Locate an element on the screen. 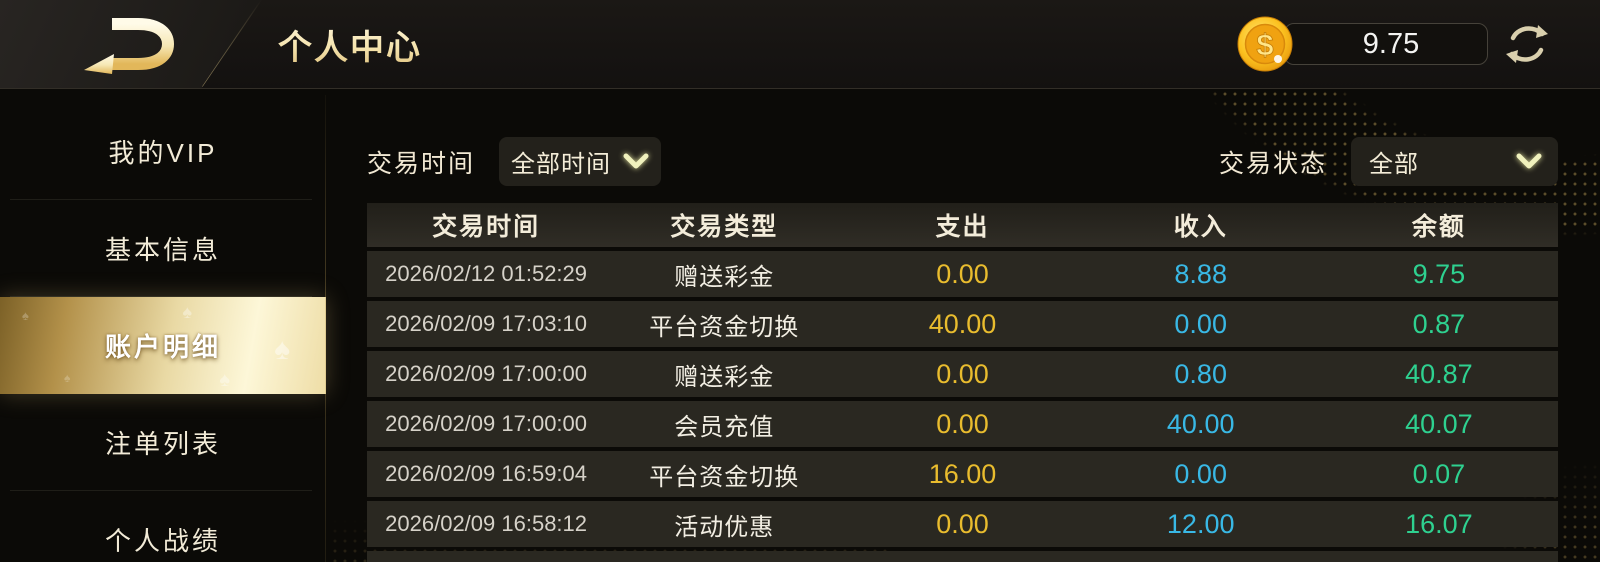 This screenshot has width=1600, height=562. status-filter-label: 交易状态 is located at coordinates (1272, 163).